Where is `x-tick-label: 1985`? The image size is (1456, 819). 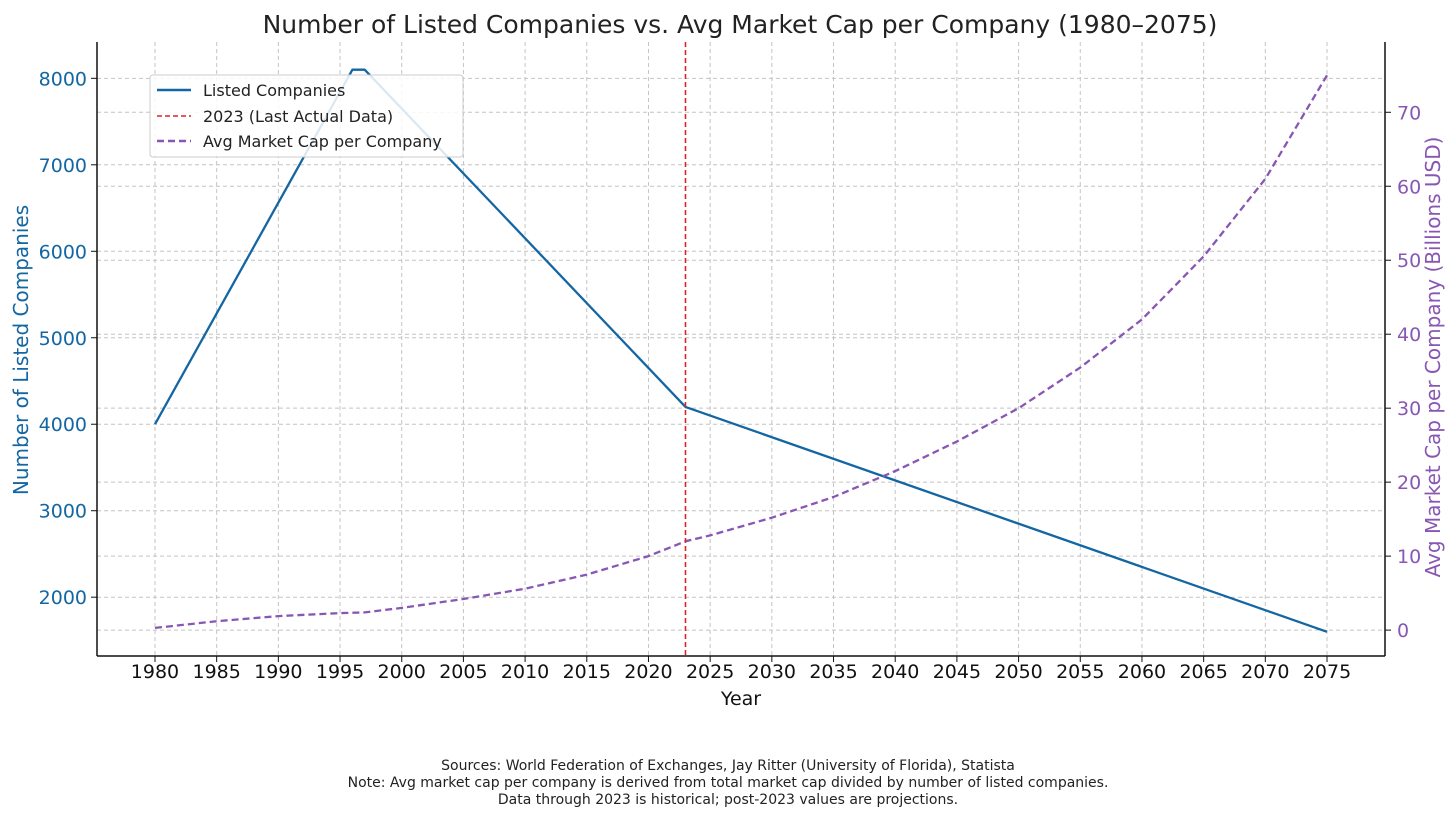
x-tick-label: 1985 is located at coordinates (216, 672).